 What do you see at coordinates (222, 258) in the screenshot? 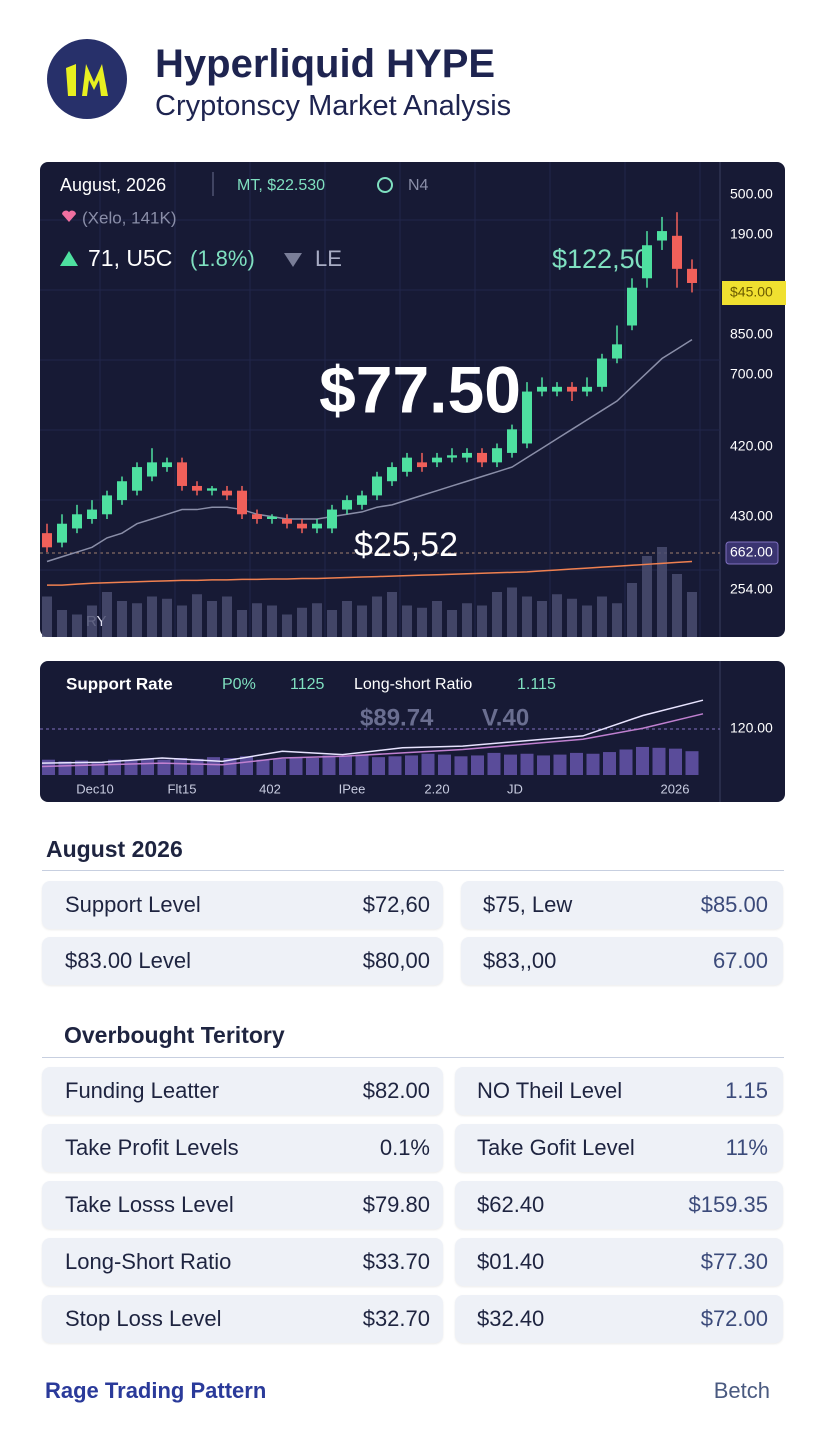
I see `change-pct: (1.8%)` at bounding box center [222, 258].